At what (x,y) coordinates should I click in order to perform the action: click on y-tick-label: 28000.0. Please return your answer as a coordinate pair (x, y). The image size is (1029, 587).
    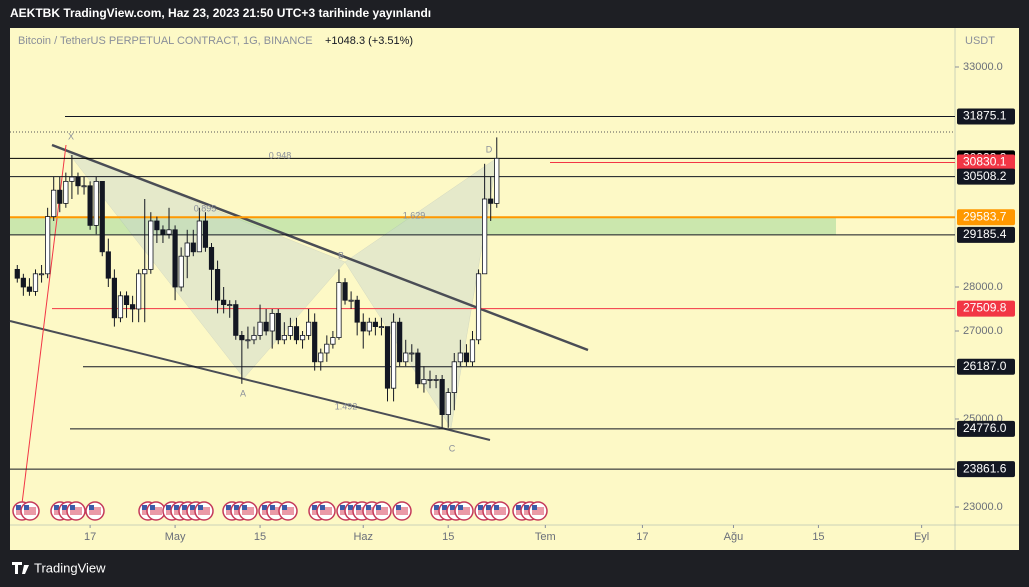
    Looking at the image, I should click on (983, 287).